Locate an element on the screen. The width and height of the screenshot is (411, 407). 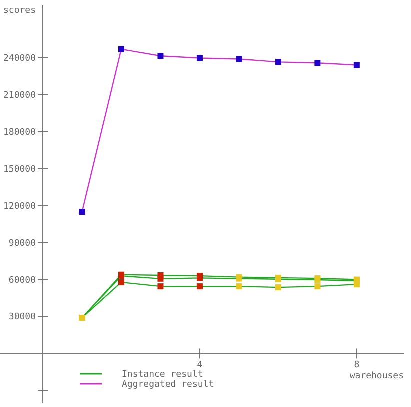
x-axis-title: warehouses is located at coordinates (377, 377).